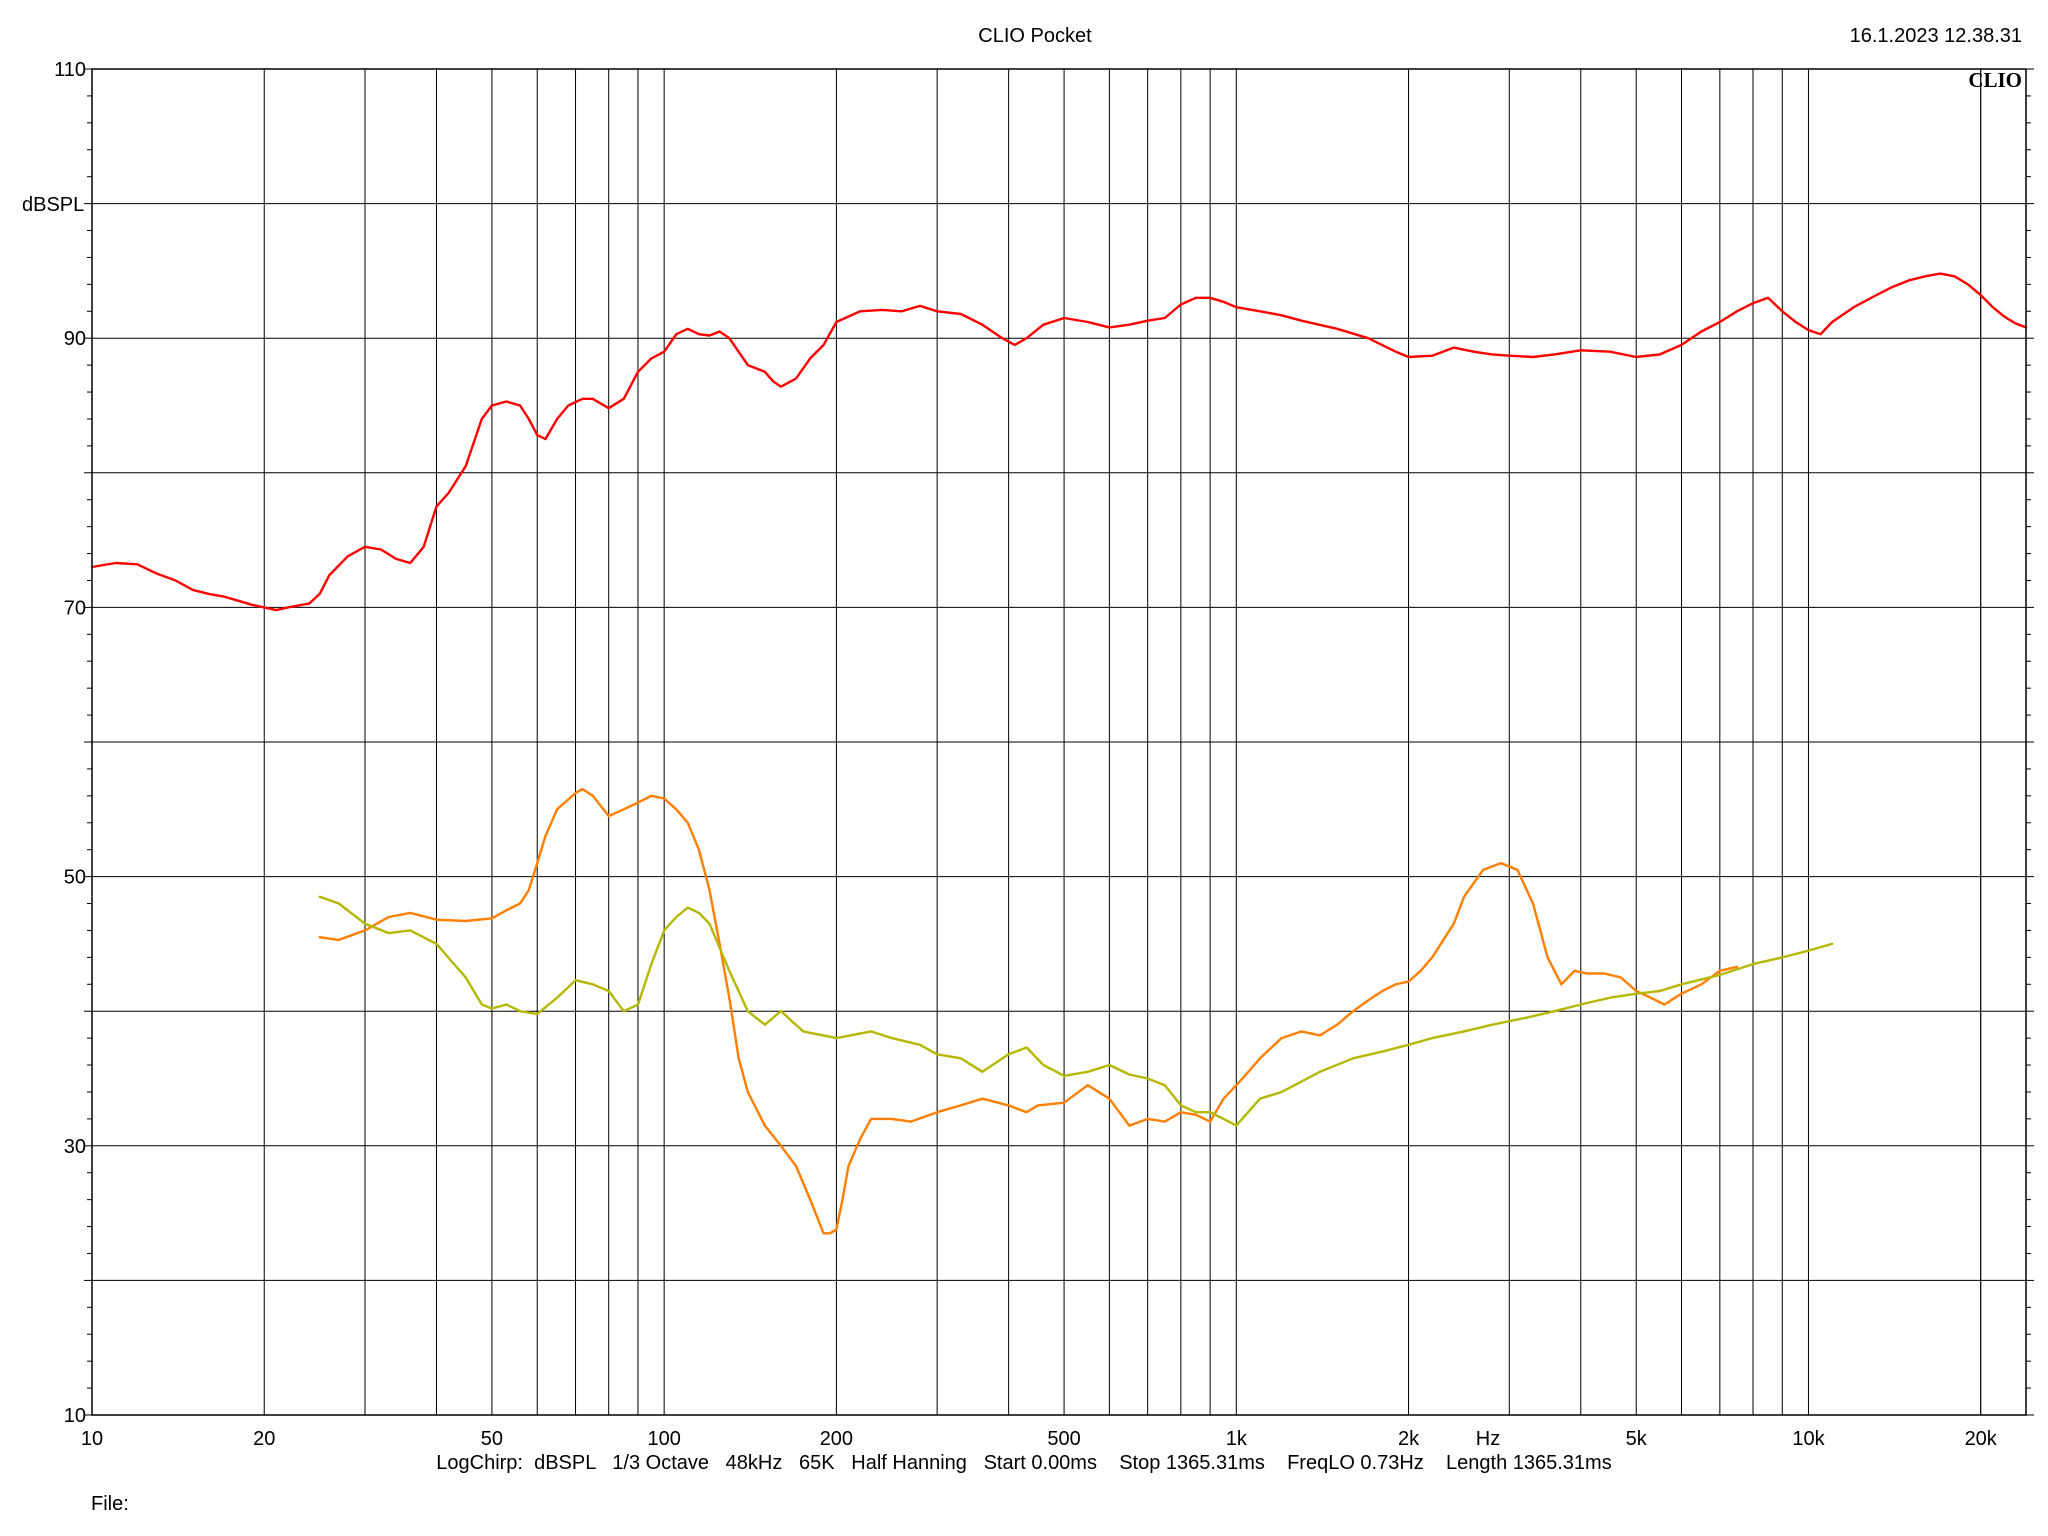 This screenshot has width=2048, height=1536. What do you see at coordinates (75, 1147) in the screenshot?
I see `y-tick-label: 30` at bounding box center [75, 1147].